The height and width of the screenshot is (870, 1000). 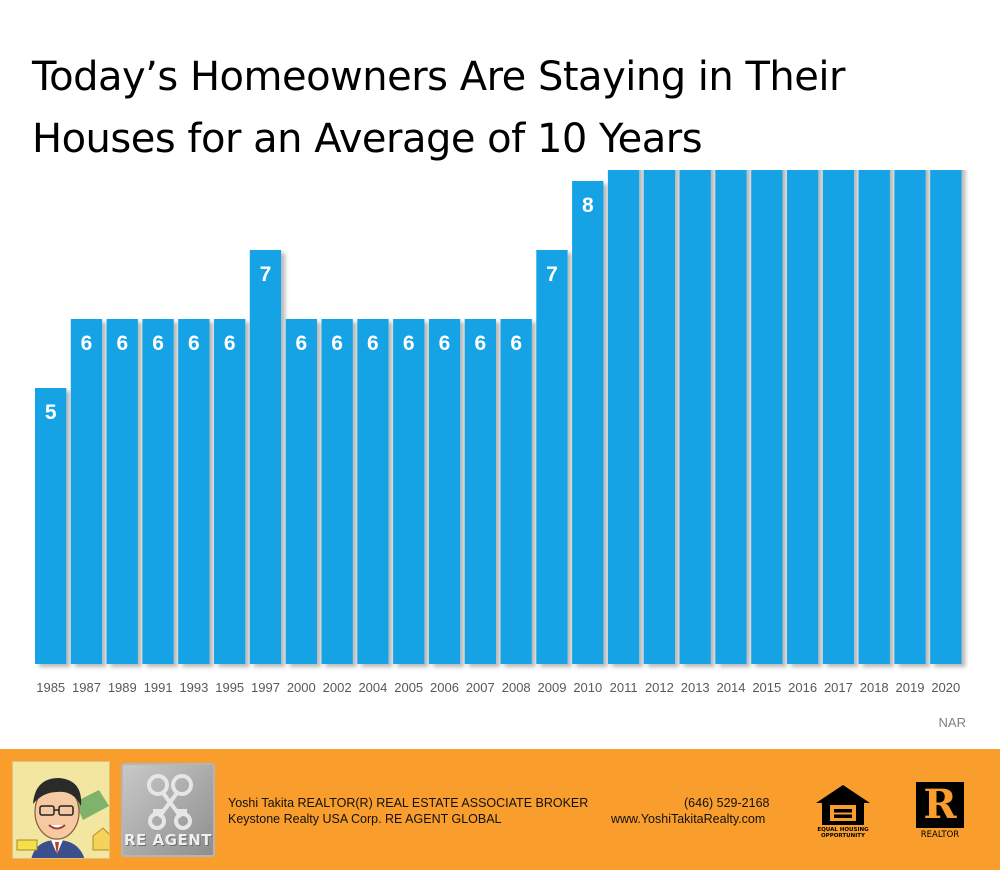 What do you see at coordinates (802, 687) in the screenshot?
I see `x-tick-label-2016: 2016` at bounding box center [802, 687].